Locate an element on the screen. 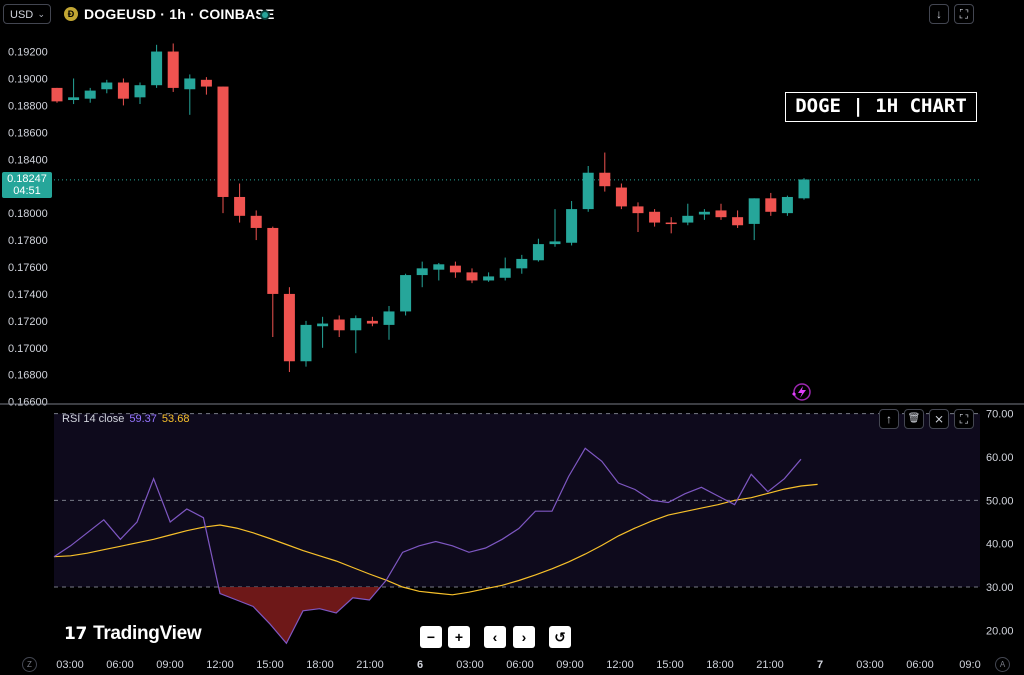 This screenshot has height=675, width=1024. rsi-tick-label: 60.00 is located at coordinates (1000, 458).